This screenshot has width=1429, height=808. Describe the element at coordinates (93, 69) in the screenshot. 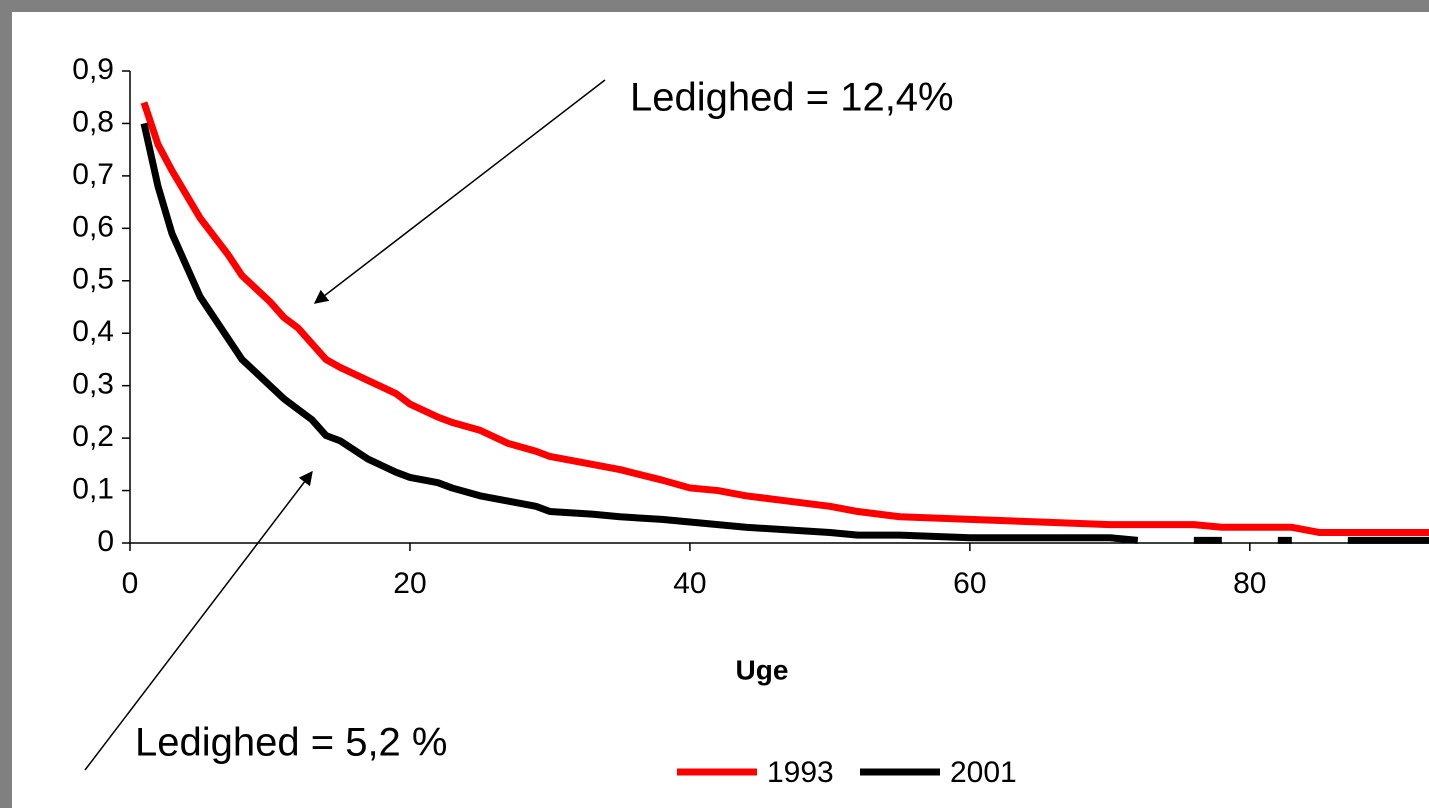

I see `y-tick-label: 0,9` at that location.